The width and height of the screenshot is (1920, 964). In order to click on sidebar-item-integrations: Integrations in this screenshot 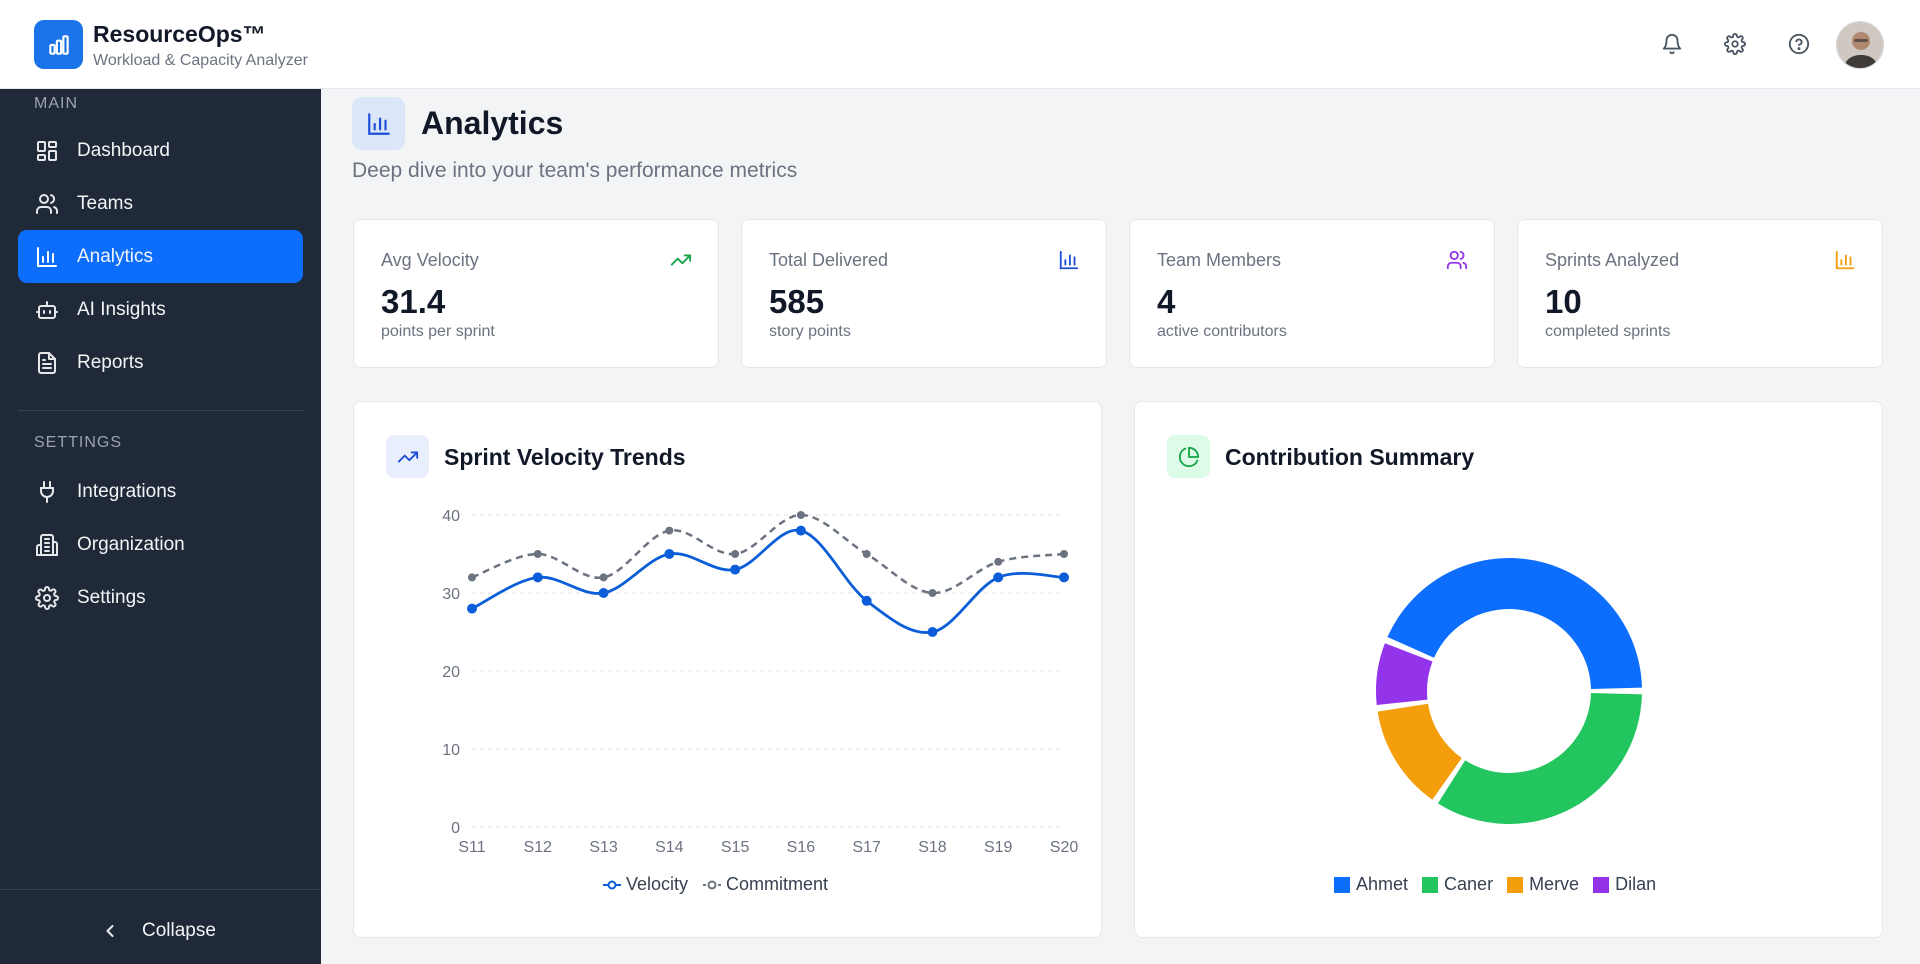, I will do `click(160, 491)`.